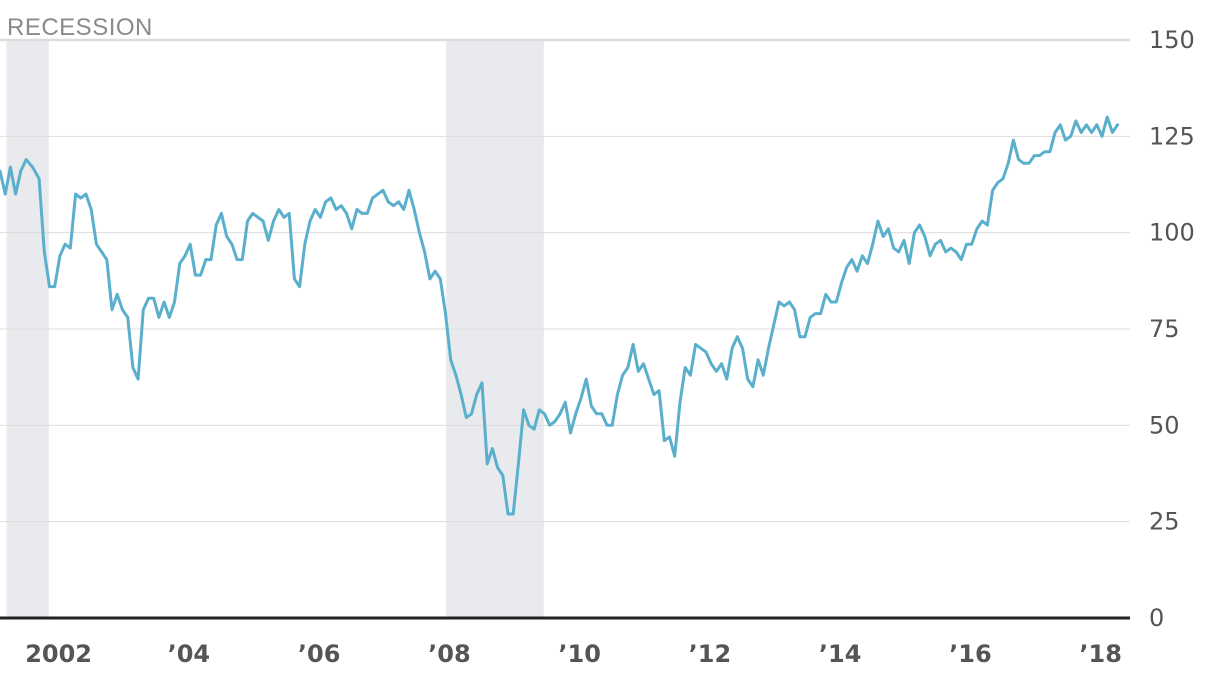 This screenshot has width=1214, height=678. Describe the element at coordinates (1100, 654) in the screenshot. I see `x-tick-label-2018: ’18` at that location.